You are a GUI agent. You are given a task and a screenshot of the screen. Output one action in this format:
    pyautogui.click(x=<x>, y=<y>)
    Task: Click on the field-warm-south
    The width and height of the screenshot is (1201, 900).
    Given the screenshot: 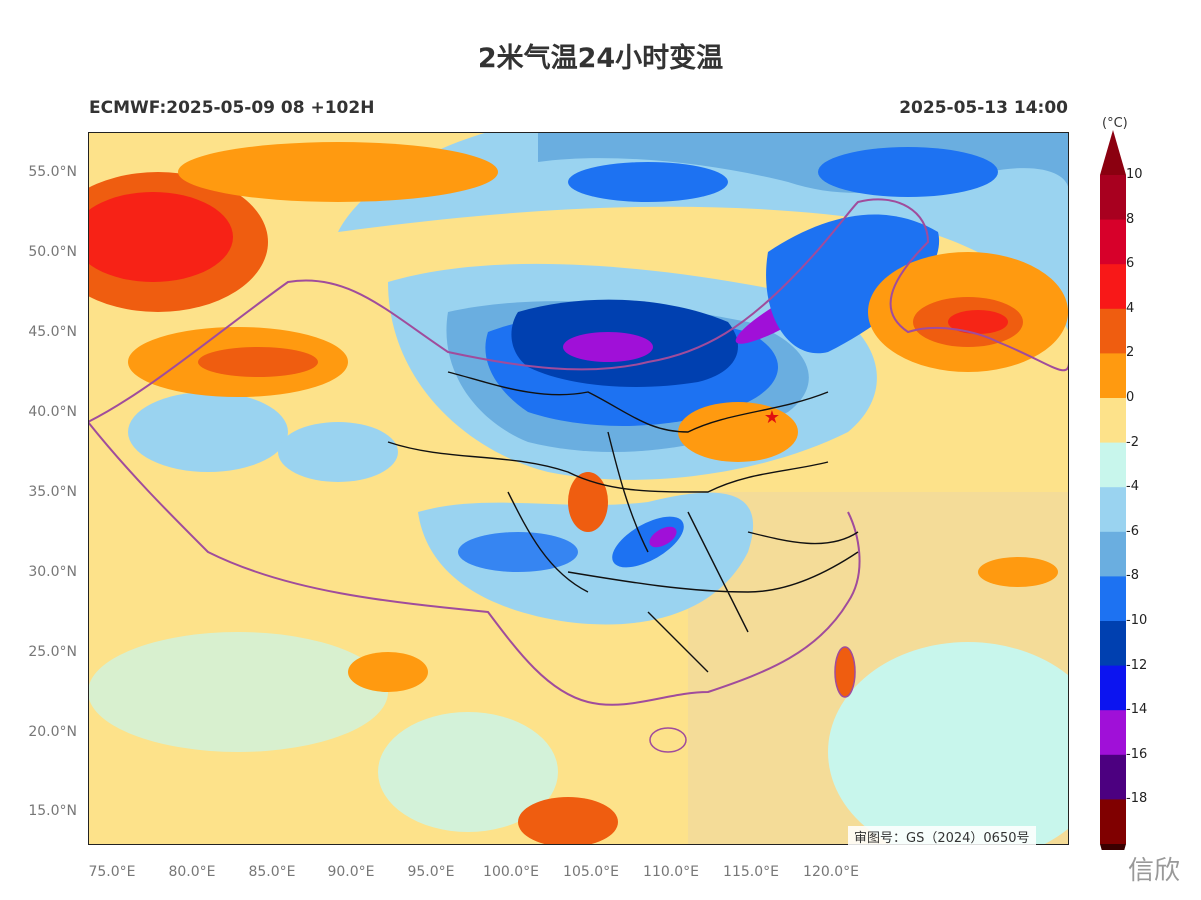 What is the action you would take?
    pyautogui.click(x=568, y=821)
    